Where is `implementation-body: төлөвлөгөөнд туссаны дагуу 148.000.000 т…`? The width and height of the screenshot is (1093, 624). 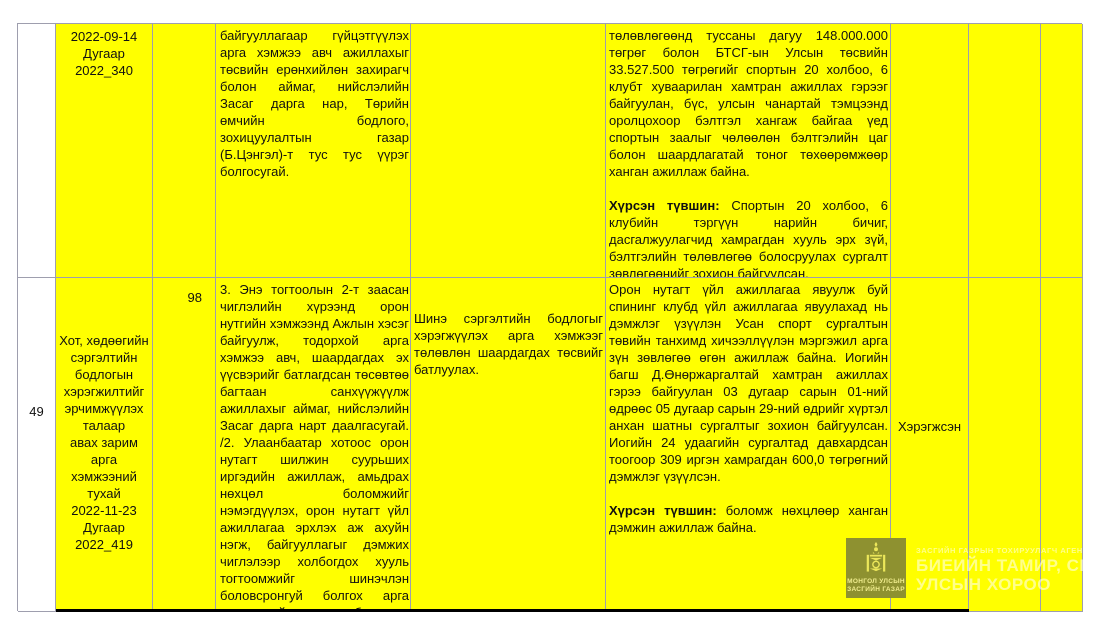 implementation-body: төлөвлөгөөнд туссаны дагуу 148.000.000 т… is located at coordinates (748, 103).